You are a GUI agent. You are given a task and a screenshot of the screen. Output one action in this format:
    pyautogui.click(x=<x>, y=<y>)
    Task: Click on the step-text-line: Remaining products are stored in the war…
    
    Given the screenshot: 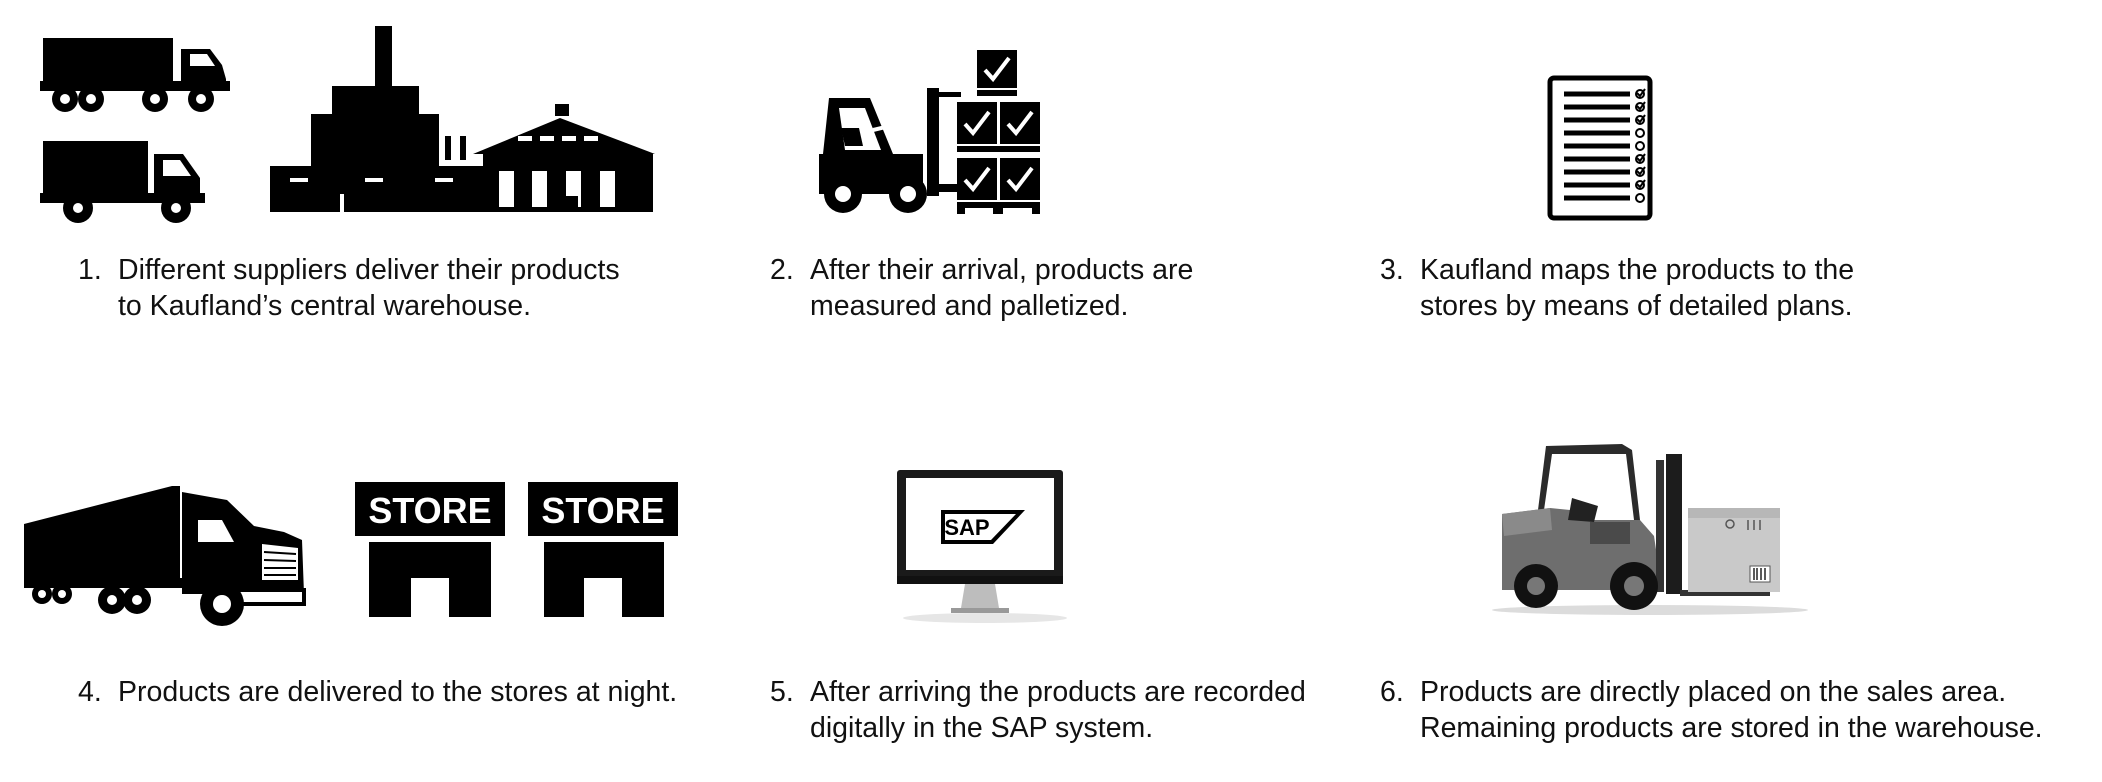 What is the action you would take?
    pyautogui.click(x=1731, y=728)
    